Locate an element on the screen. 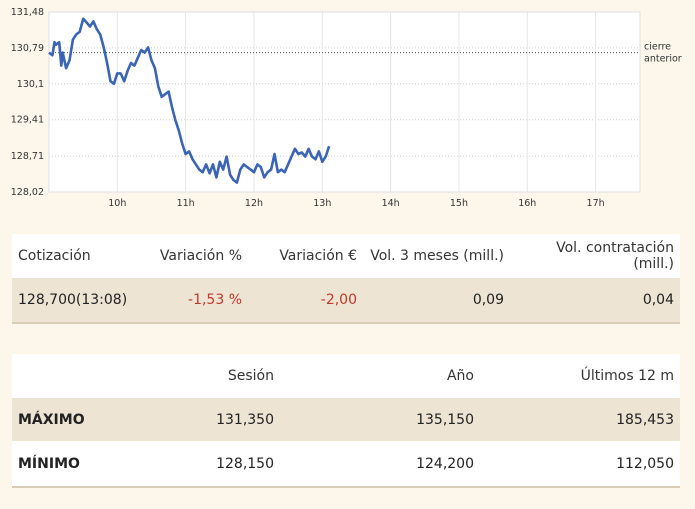  minimo-12m: 112,050 is located at coordinates (580, 464).